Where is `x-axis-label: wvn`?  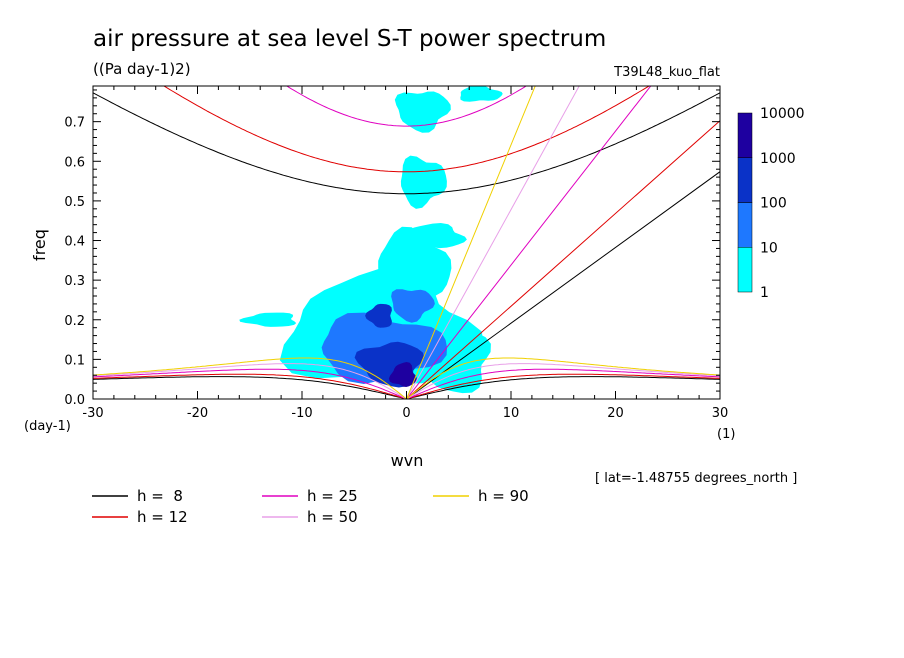
x-axis-label: wvn is located at coordinates (407, 460).